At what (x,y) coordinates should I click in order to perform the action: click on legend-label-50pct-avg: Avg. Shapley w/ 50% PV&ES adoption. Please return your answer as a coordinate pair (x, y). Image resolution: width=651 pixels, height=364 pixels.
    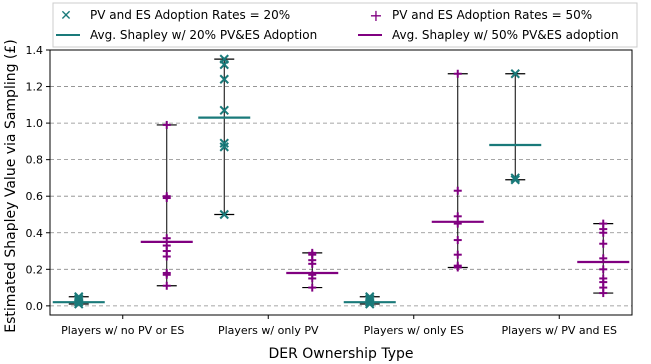
    Looking at the image, I should click on (505, 35).